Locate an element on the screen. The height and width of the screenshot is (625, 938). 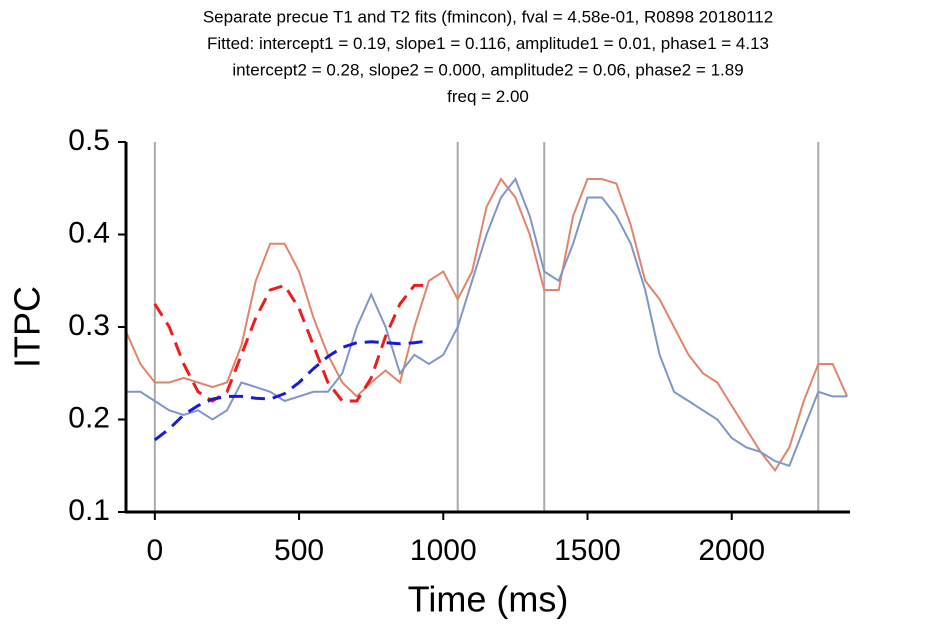
y-tick-label: 0.2 is located at coordinates (89, 417).